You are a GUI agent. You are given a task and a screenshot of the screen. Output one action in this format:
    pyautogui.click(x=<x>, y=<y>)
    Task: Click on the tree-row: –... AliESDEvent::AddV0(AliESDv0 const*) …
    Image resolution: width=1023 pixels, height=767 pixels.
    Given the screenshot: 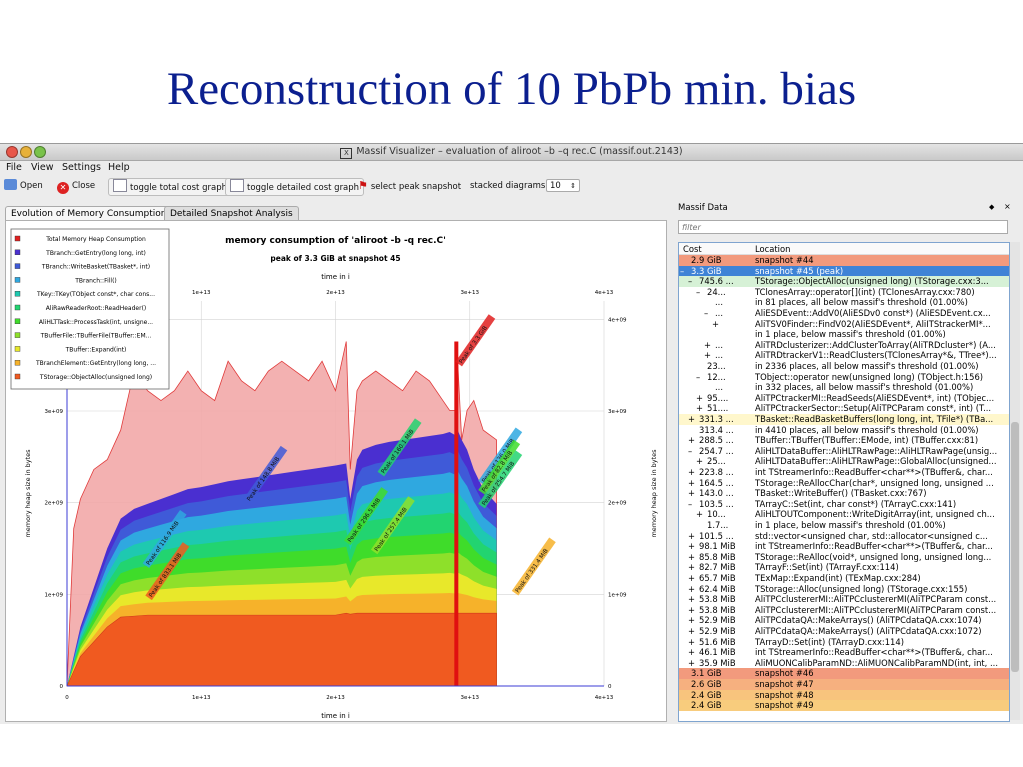 What is the action you would take?
    pyautogui.click(x=844, y=313)
    